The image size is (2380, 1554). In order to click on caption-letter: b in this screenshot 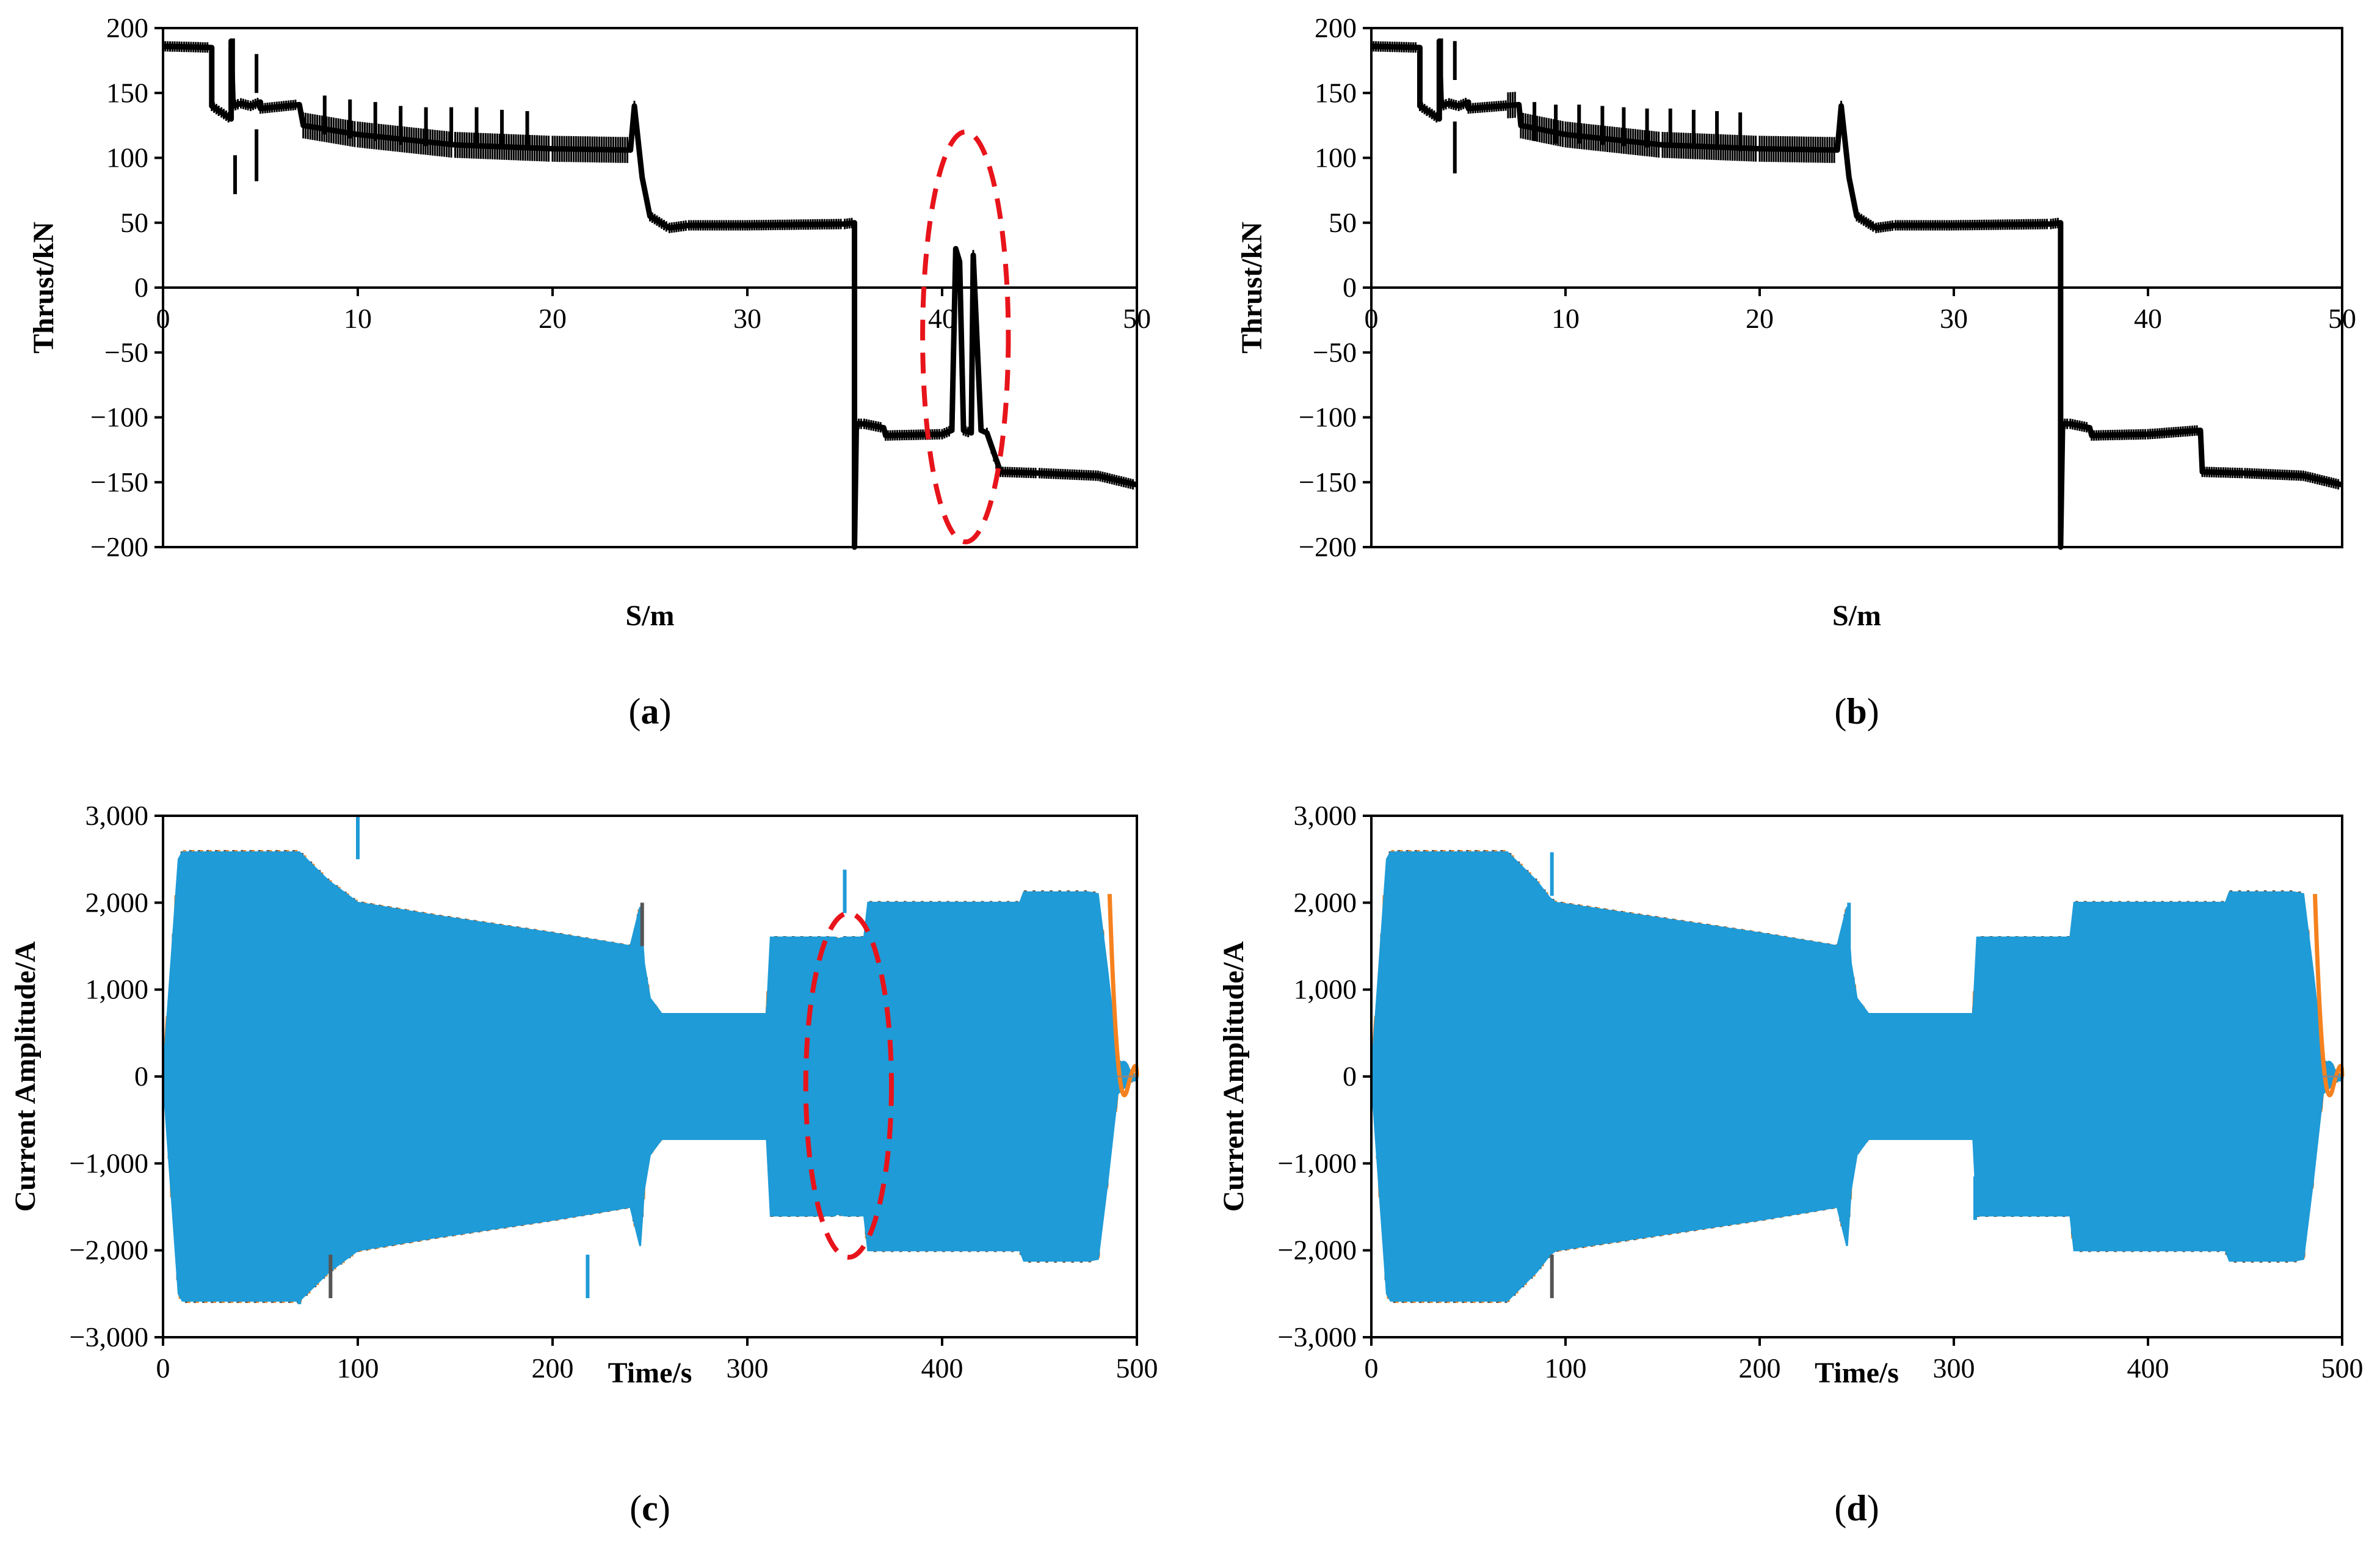, I will do `click(1856, 712)`.